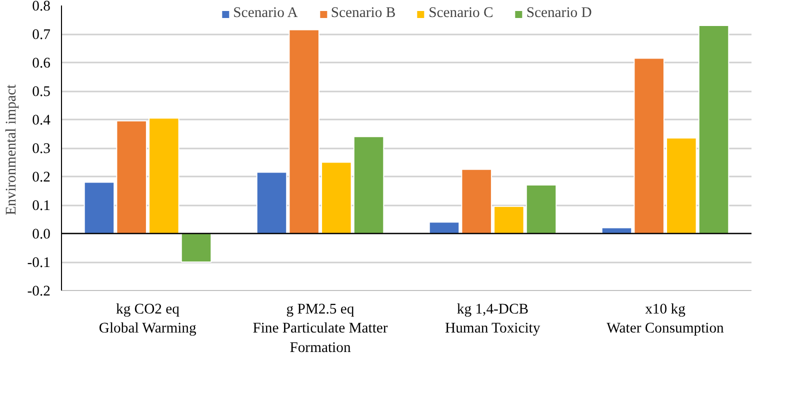  Describe the element at coordinates (148, 319) in the screenshot. I see `x-tick-label: kg CO2 eq Global Warming` at that location.